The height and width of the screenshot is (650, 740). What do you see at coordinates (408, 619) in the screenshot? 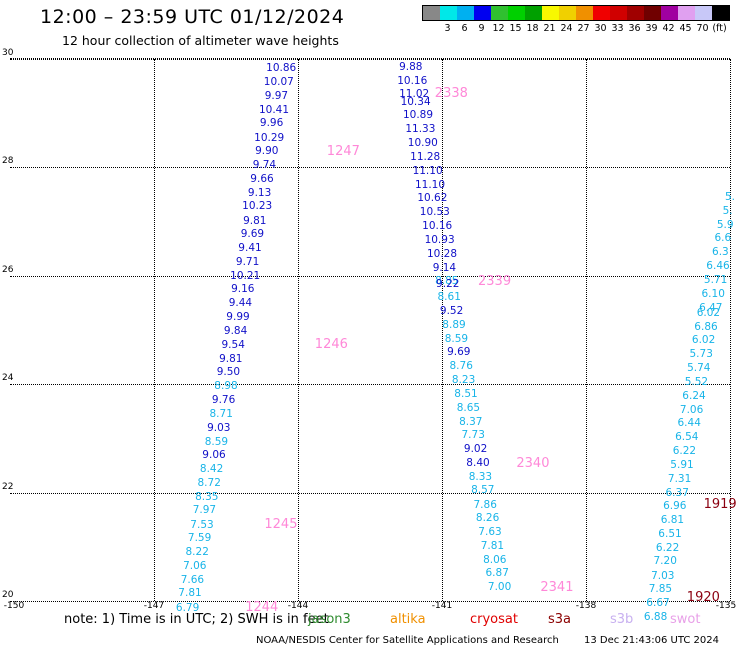
I see `legend-item-altika: altika` at bounding box center [408, 619].